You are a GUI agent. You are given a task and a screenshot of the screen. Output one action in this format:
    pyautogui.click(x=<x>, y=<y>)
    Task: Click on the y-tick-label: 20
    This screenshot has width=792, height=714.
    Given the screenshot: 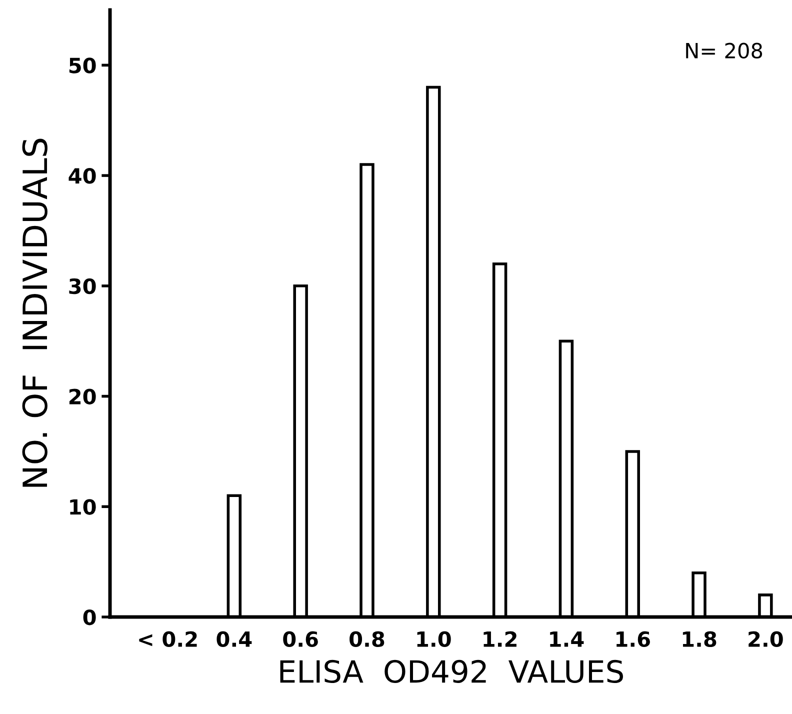 What is the action you would take?
    pyautogui.click(x=82, y=396)
    